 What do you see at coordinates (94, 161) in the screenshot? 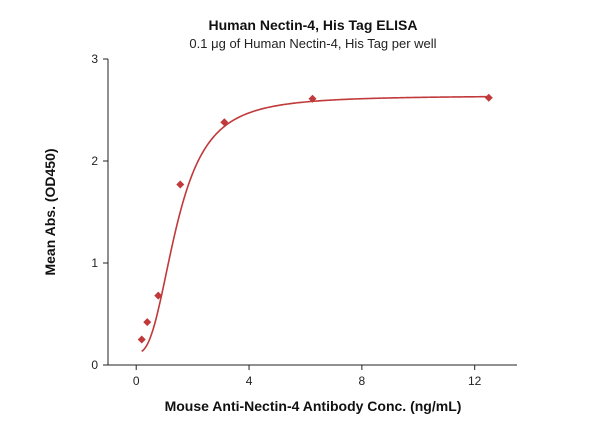
I see `y-tick-label: 2` at bounding box center [94, 161].